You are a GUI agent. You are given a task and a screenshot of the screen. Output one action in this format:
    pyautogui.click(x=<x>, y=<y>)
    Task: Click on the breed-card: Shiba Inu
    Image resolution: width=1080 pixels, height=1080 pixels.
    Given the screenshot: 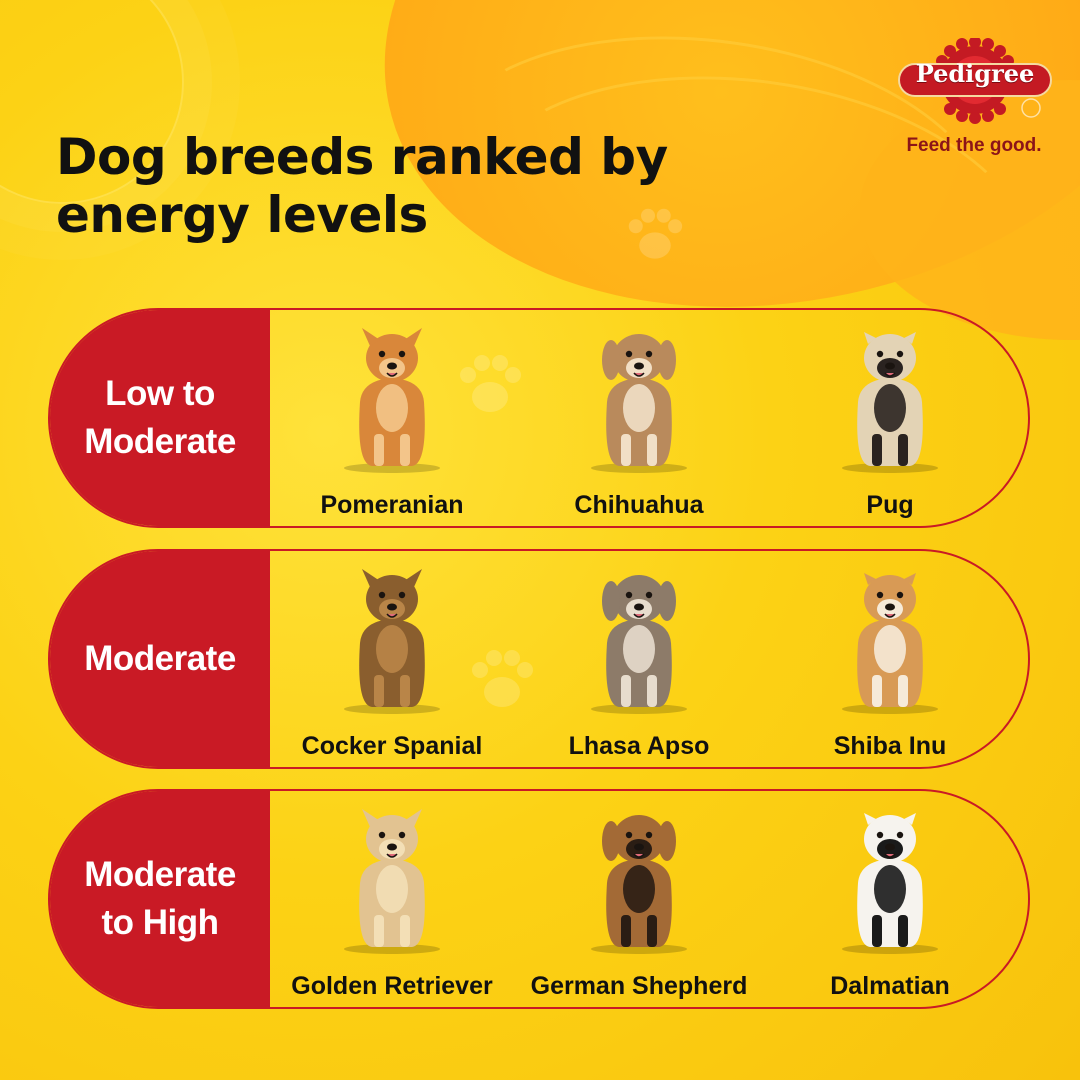 What is the action you would take?
    pyautogui.click(x=890, y=659)
    